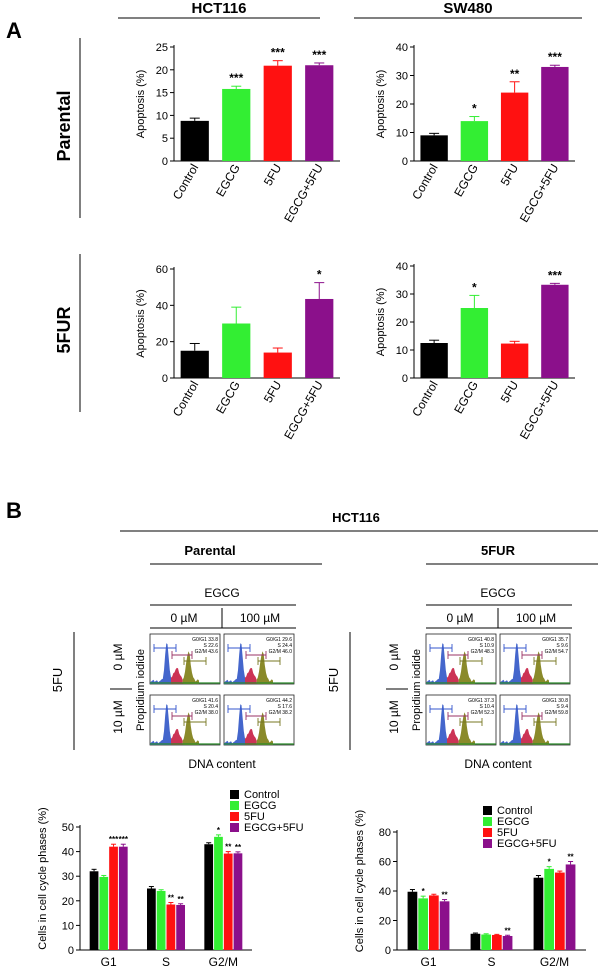 This screenshot has height=980, width=600. I want to click on y-axis-label: Apoptosis (%), so click(381, 322).